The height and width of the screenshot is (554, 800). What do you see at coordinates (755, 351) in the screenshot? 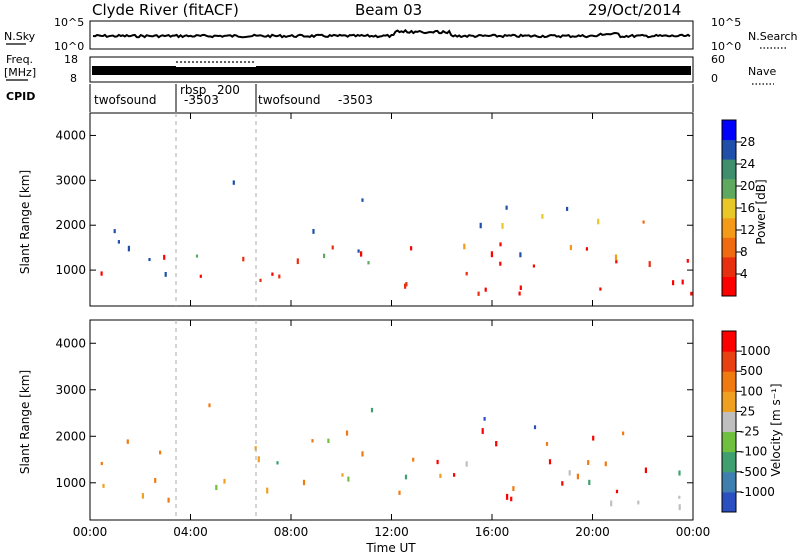
I see `colorbar-tick-label: 1000` at bounding box center [755, 351].